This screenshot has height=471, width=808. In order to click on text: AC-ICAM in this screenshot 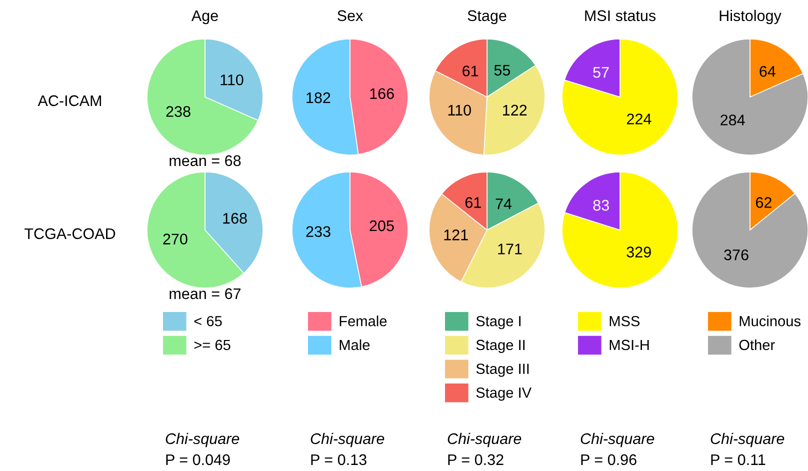, I will do `click(69, 100)`.